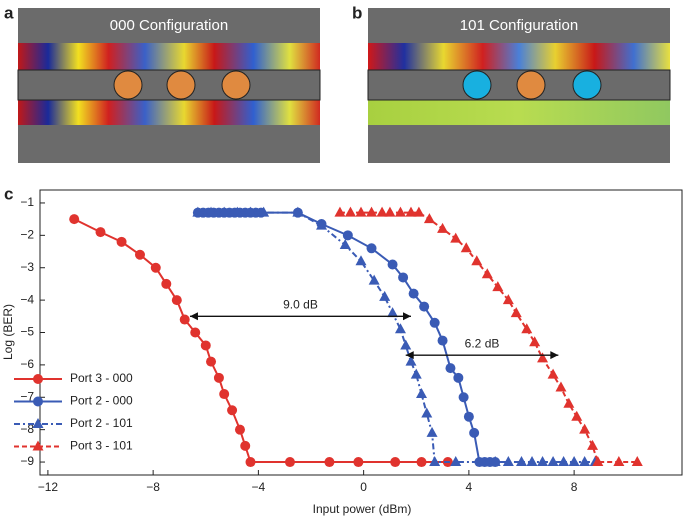 The width and height of the screenshot is (683, 526). I want to click on panel-label: a, so click(9, 12).